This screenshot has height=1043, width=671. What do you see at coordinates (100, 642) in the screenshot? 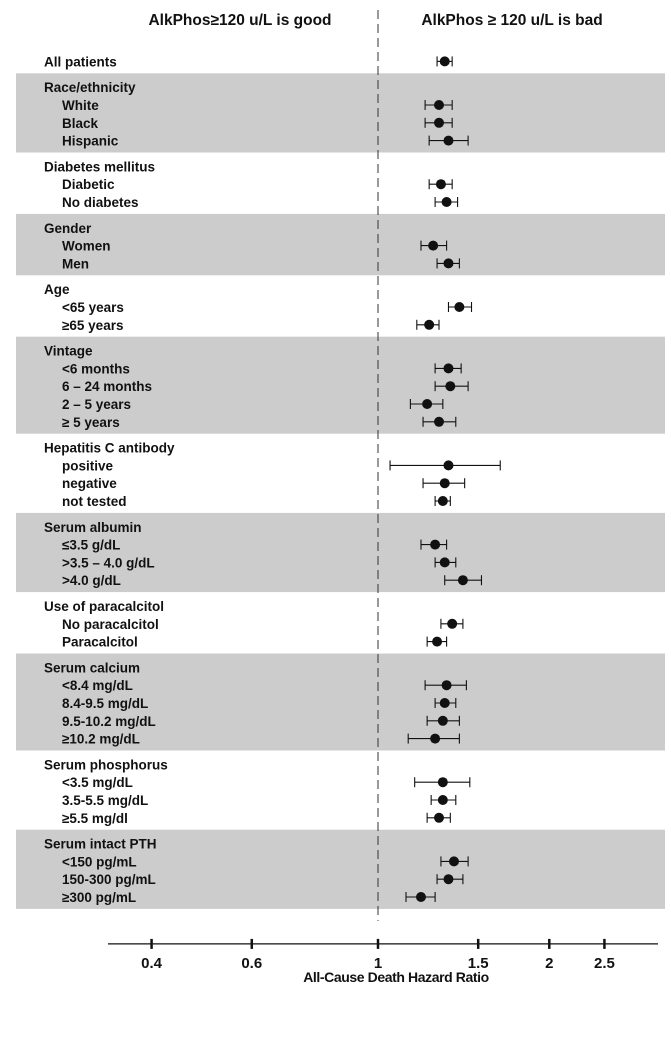
I see `row-label: Paracalcitol` at bounding box center [100, 642].